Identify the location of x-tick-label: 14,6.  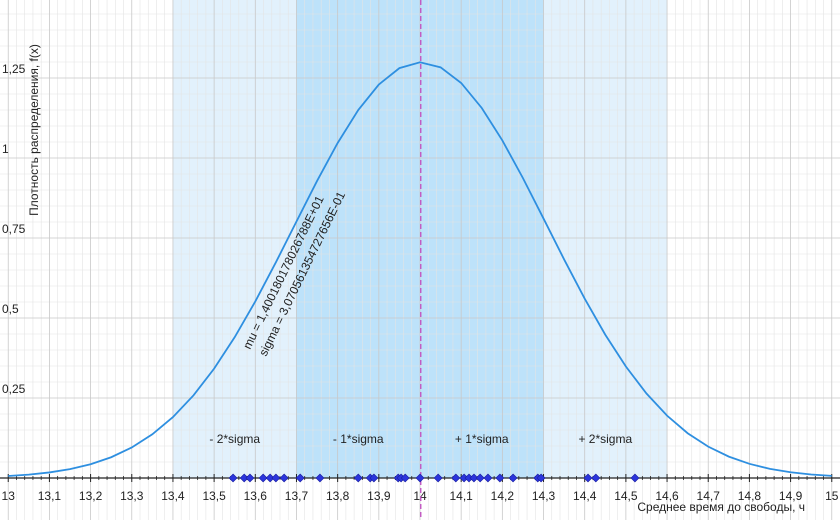
(667, 496).